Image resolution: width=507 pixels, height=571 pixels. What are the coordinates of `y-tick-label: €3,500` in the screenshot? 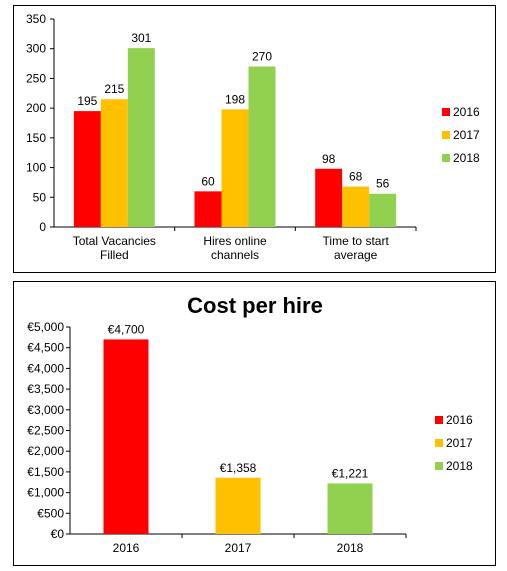 It's located at (45, 389).